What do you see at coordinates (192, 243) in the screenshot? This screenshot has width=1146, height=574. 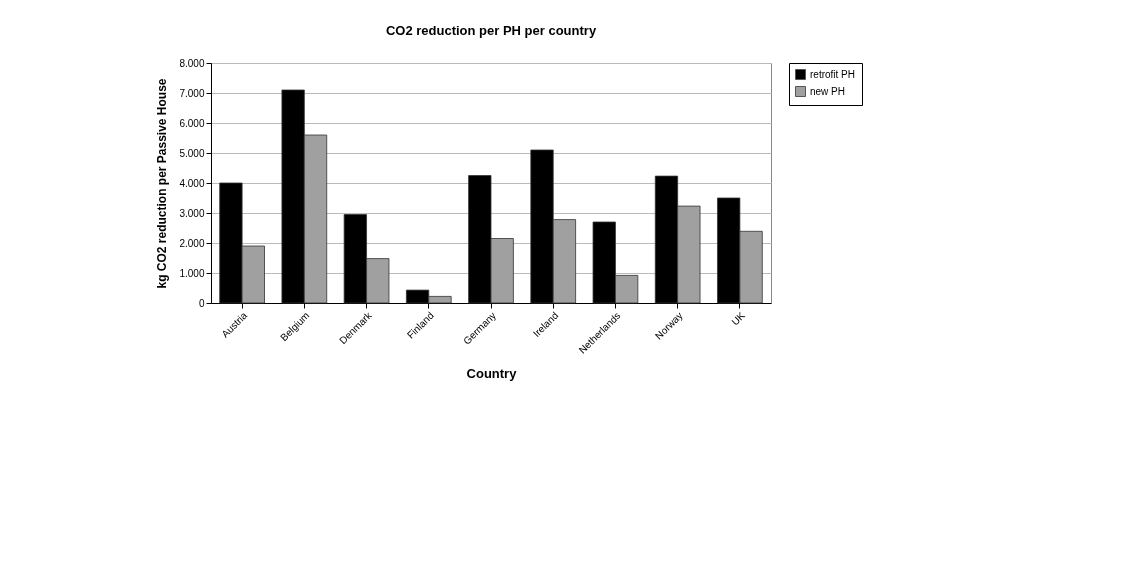 I see `y-tick-label: 2.000` at bounding box center [192, 243].